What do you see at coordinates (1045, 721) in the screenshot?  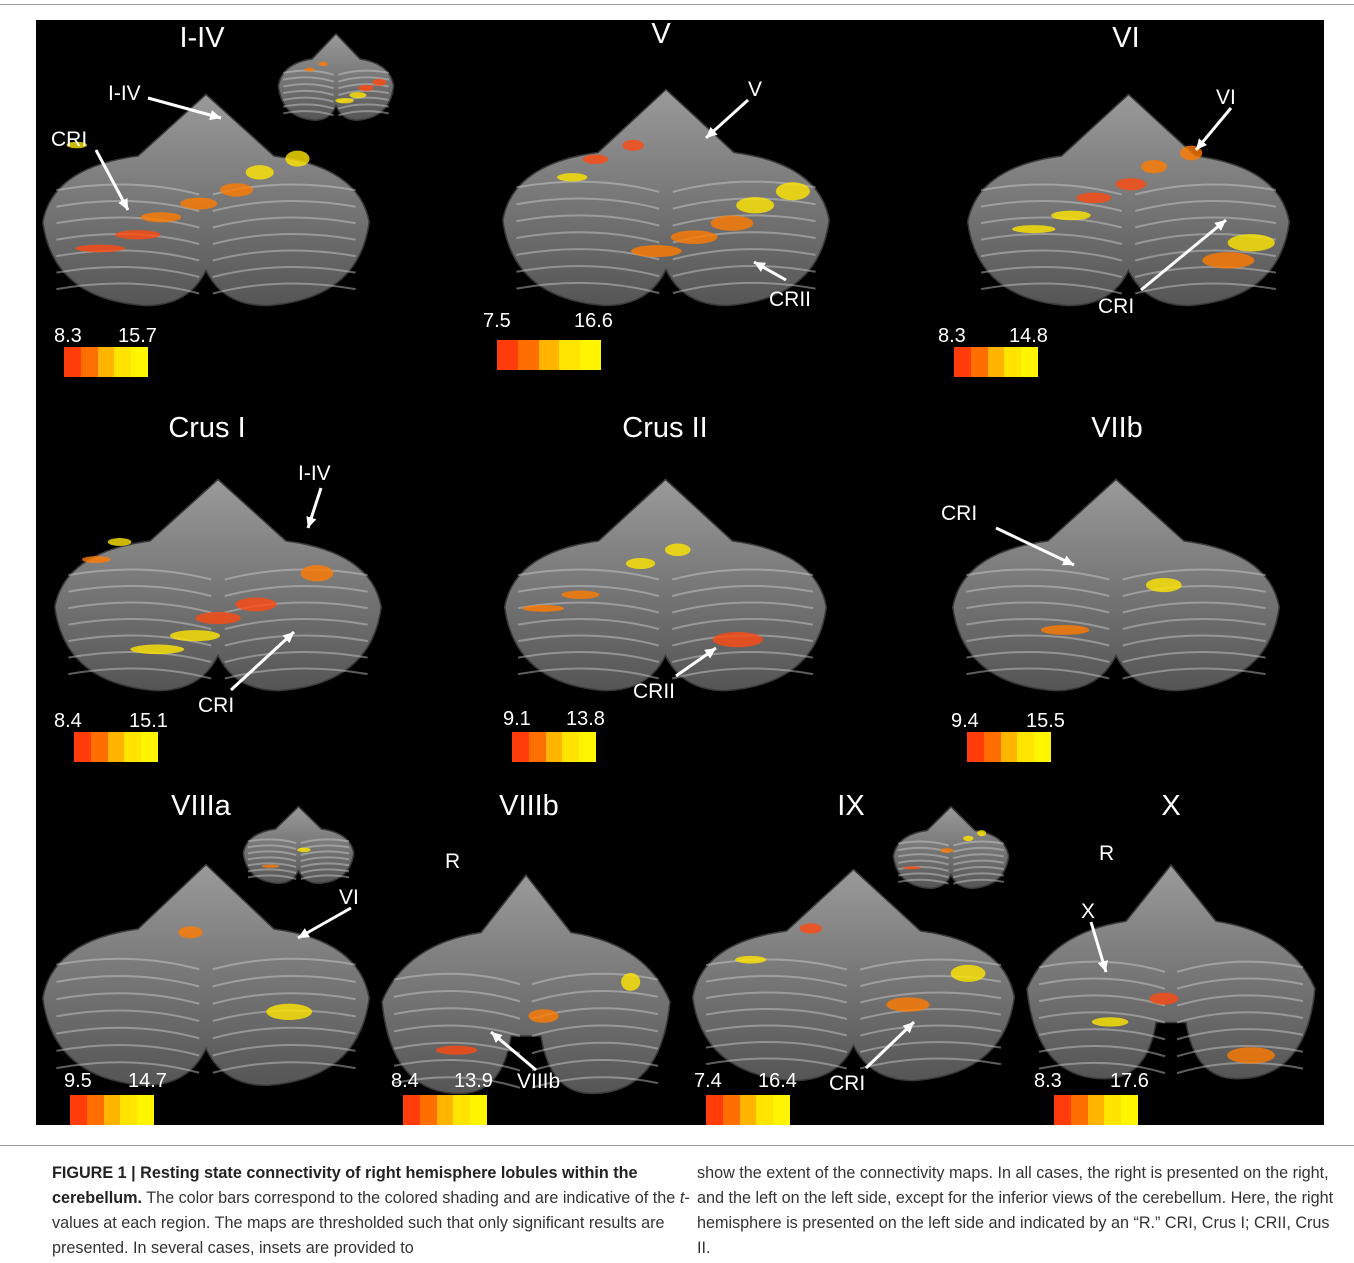 I see `colorbar-max-label: 15.5` at bounding box center [1045, 721].